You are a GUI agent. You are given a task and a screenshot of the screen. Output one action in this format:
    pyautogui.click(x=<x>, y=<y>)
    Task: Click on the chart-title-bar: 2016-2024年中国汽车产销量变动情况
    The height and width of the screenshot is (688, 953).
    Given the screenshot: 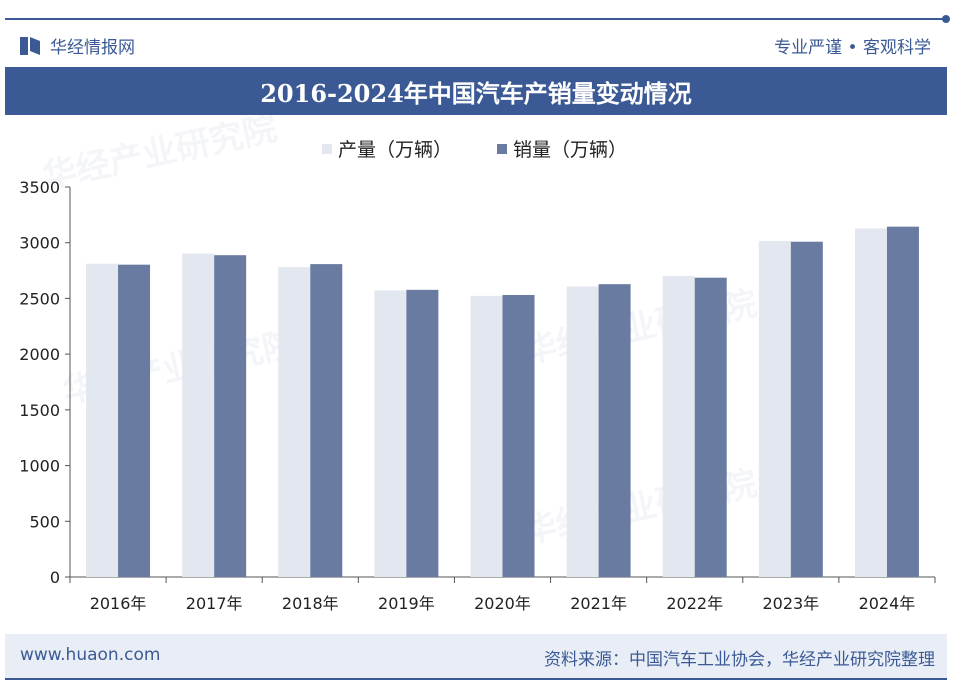 What is the action you would take?
    pyautogui.click(x=476, y=91)
    